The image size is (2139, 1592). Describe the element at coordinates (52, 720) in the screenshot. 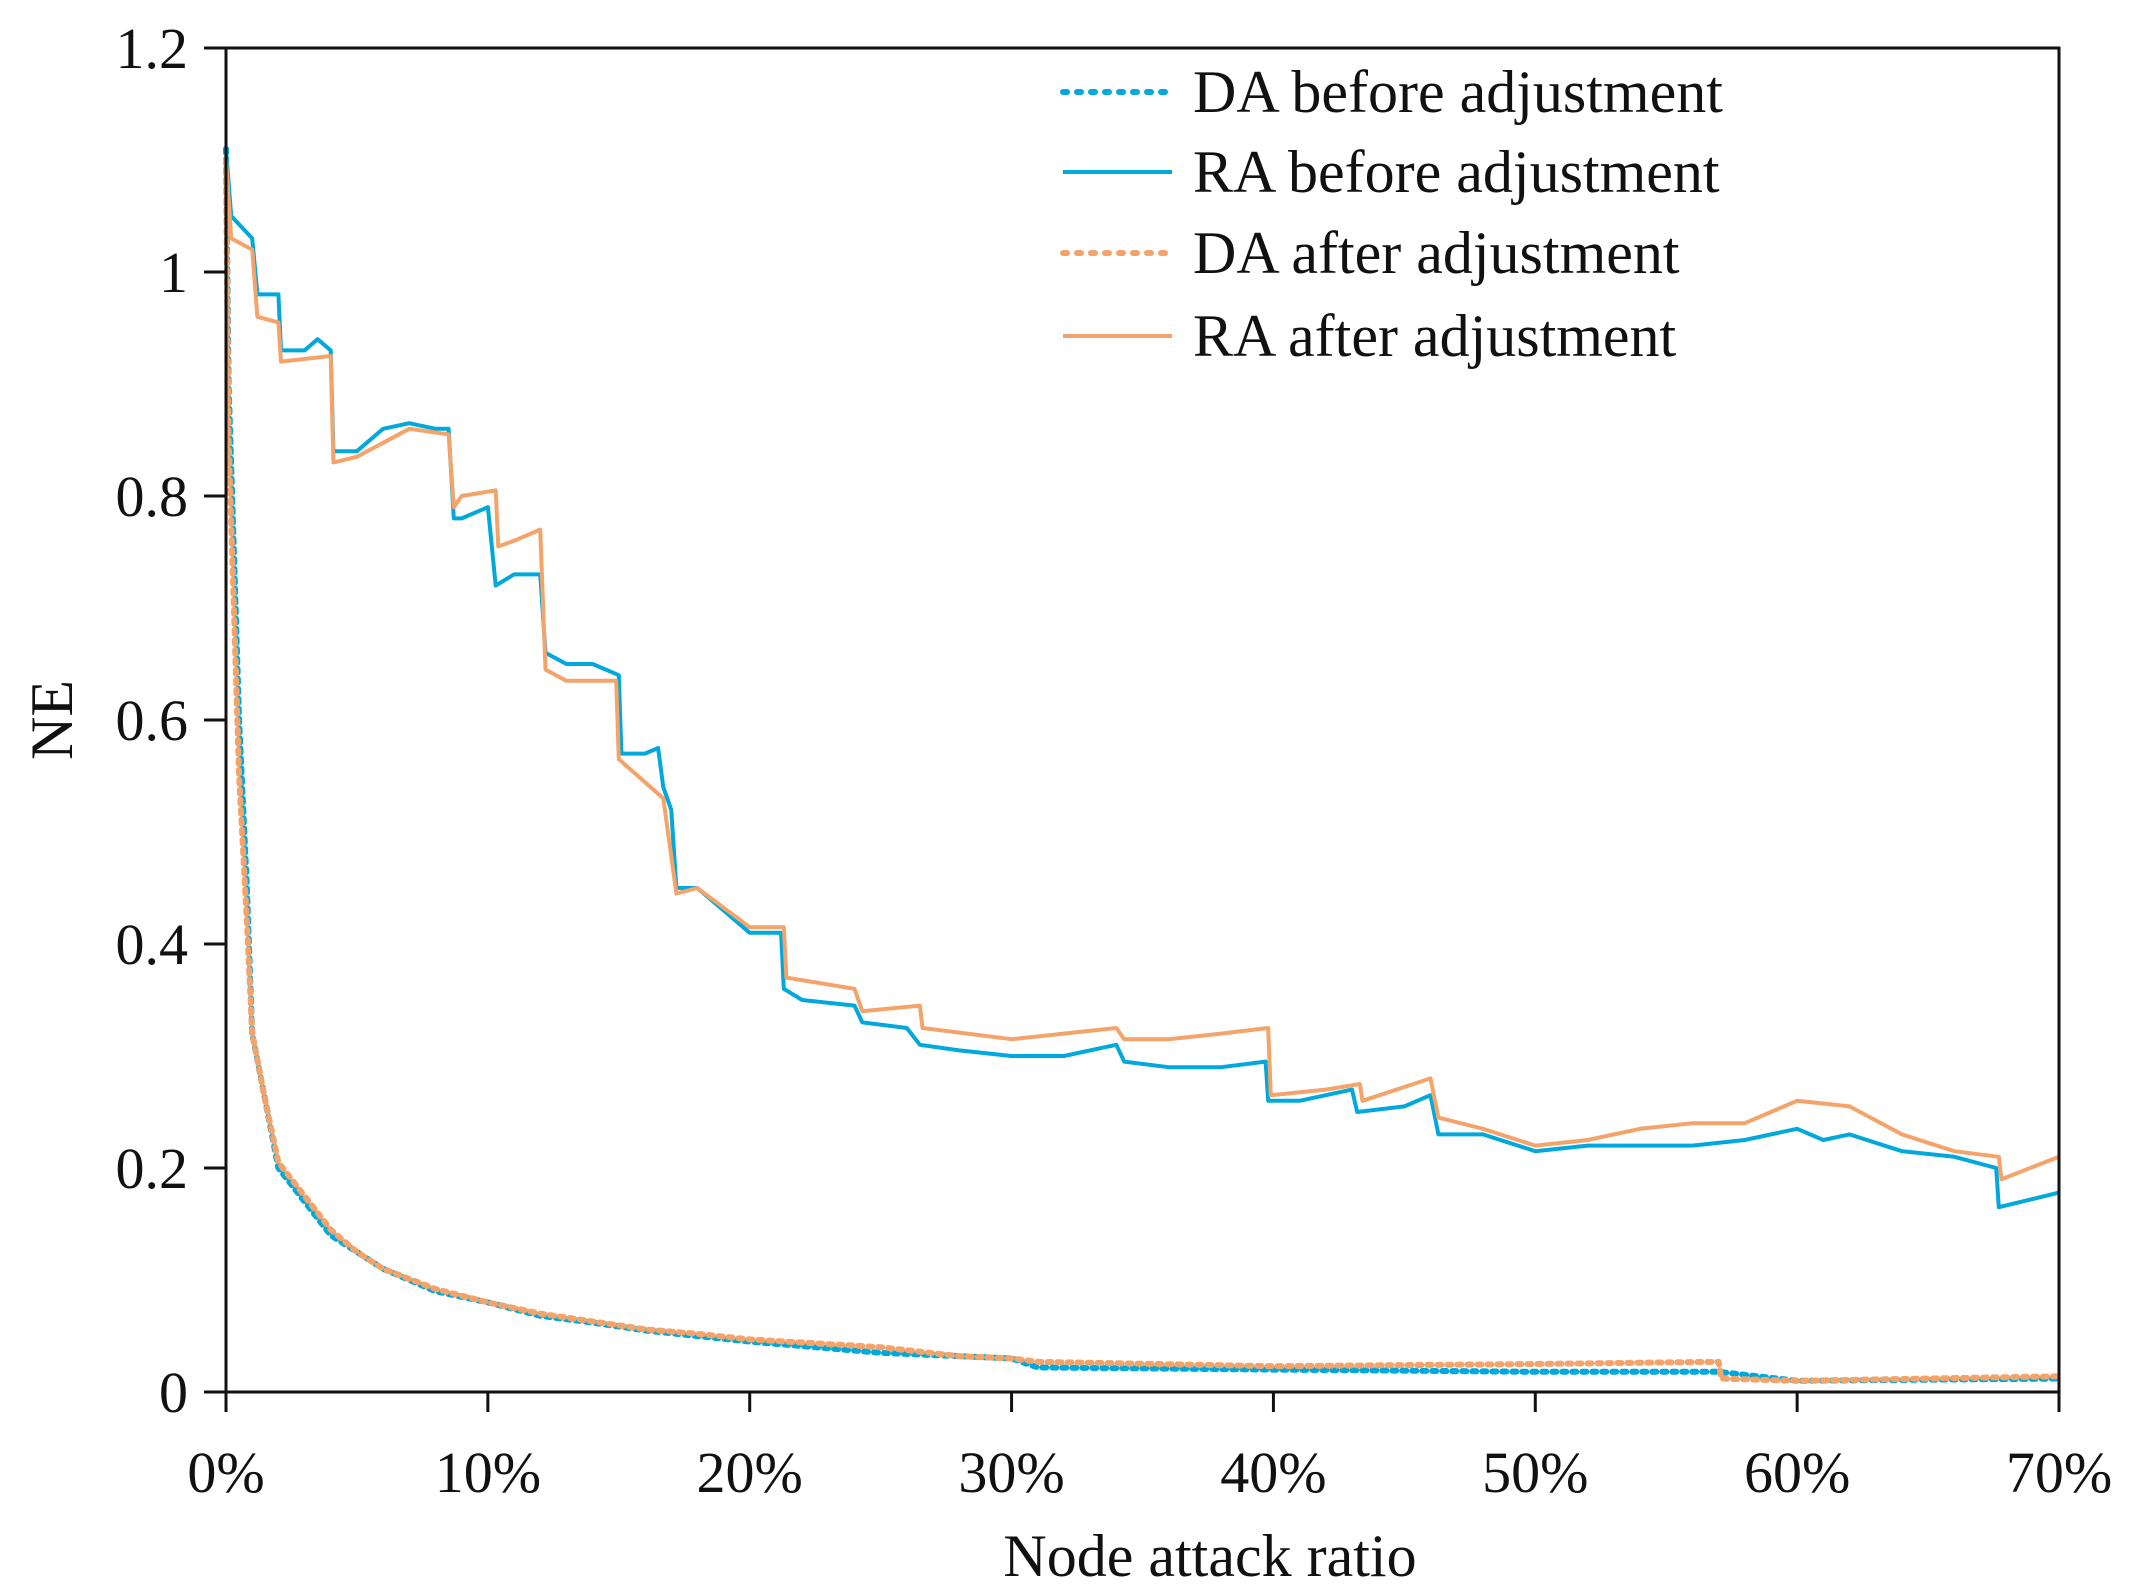

I see `y-axis-label: NE` at that location.